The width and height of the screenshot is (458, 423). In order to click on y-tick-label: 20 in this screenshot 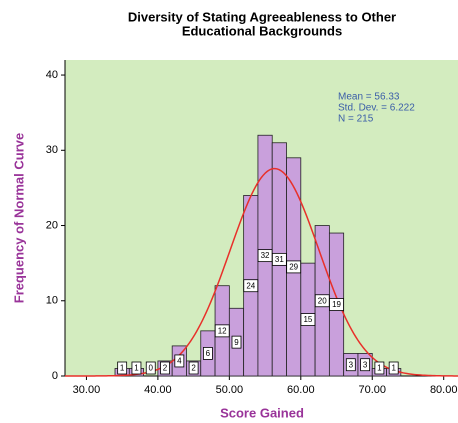, I will do `click(52, 225)`.